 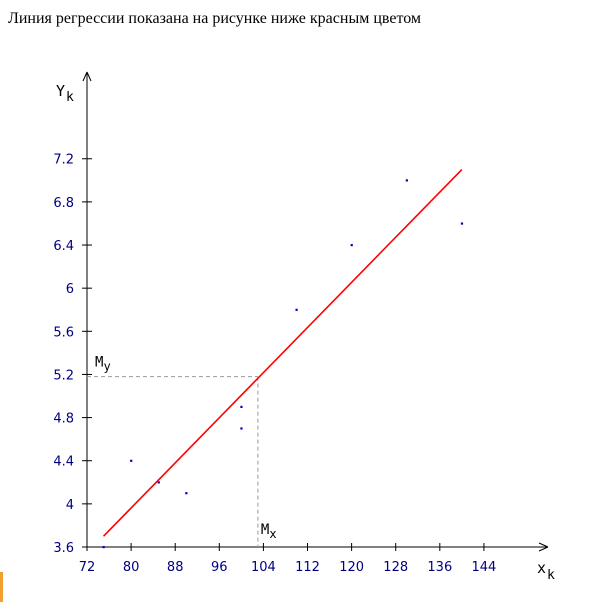 What do you see at coordinates (131, 567) in the screenshot?
I see `x-tick-label: 80` at bounding box center [131, 567].